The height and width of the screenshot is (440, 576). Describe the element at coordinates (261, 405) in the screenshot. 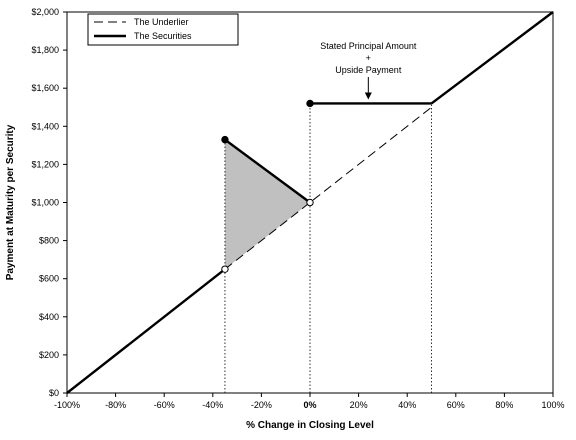

I see `x-tick-label: -20%` at that location.